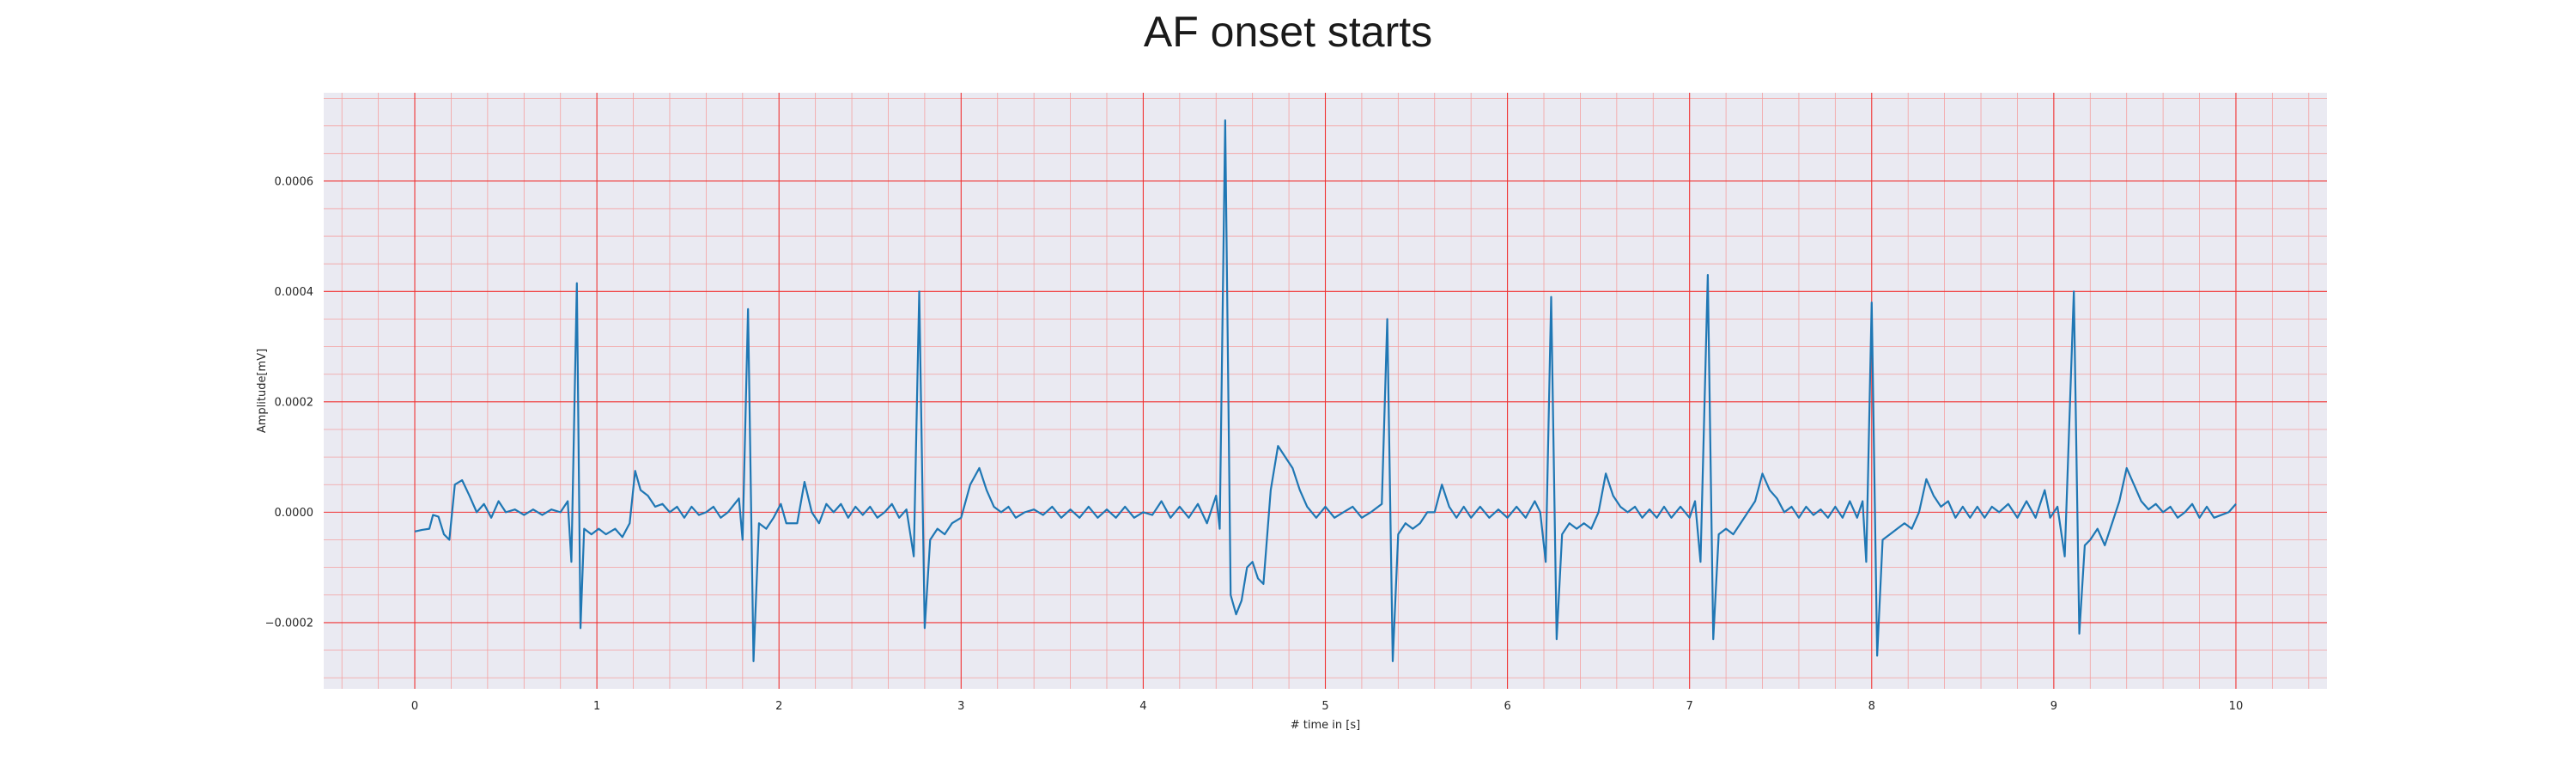  I want to click on y-tick-label: 0.0004, so click(294, 292).